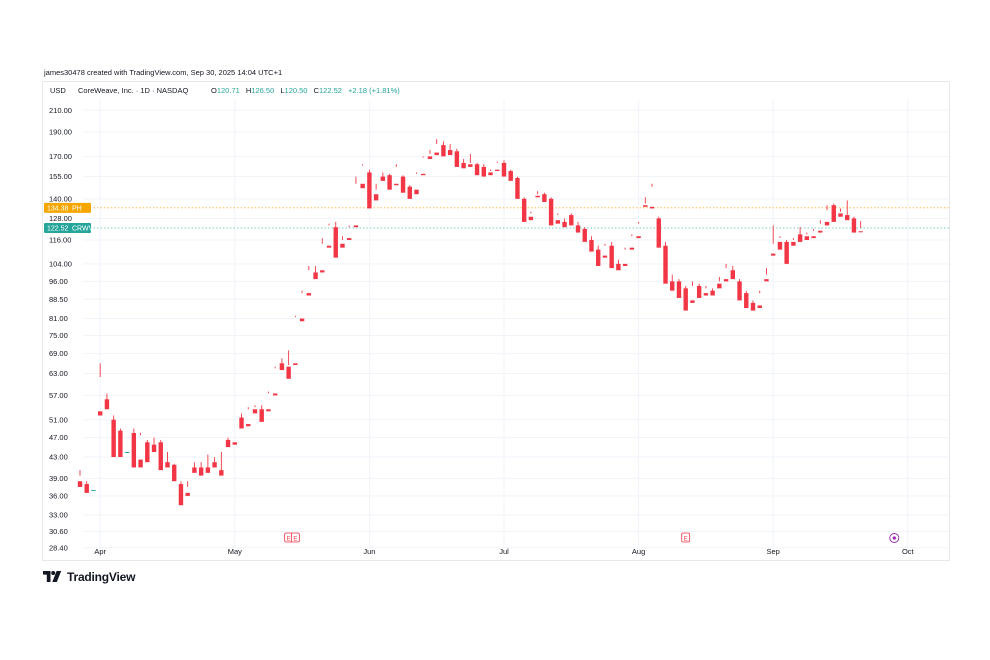 The image size is (990, 660). Describe the element at coordinates (101, 577) in the screenshot. I see `tradingview-wordmark: TradingView` at that location.